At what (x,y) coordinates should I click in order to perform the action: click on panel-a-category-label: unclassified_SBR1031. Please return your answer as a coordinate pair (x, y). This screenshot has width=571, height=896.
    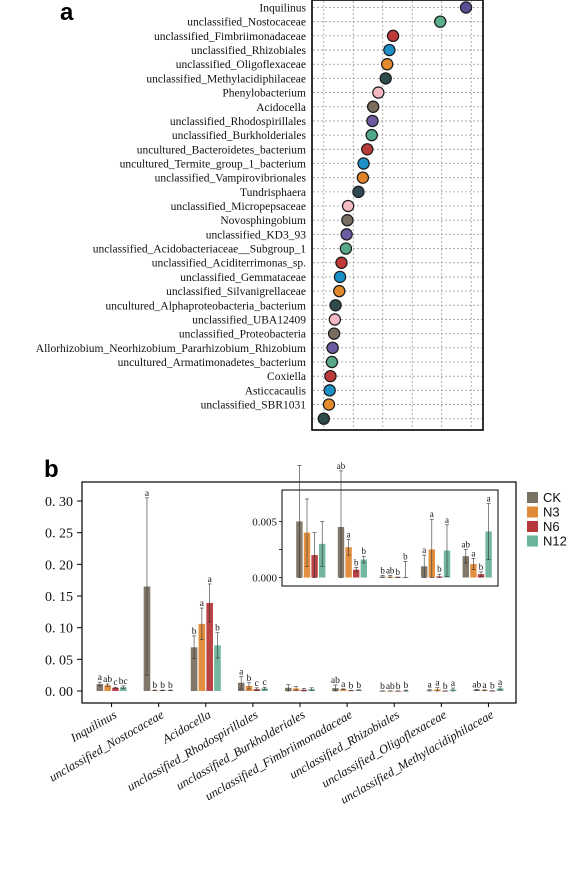
    Looking at the image, I should click on (254, 406).